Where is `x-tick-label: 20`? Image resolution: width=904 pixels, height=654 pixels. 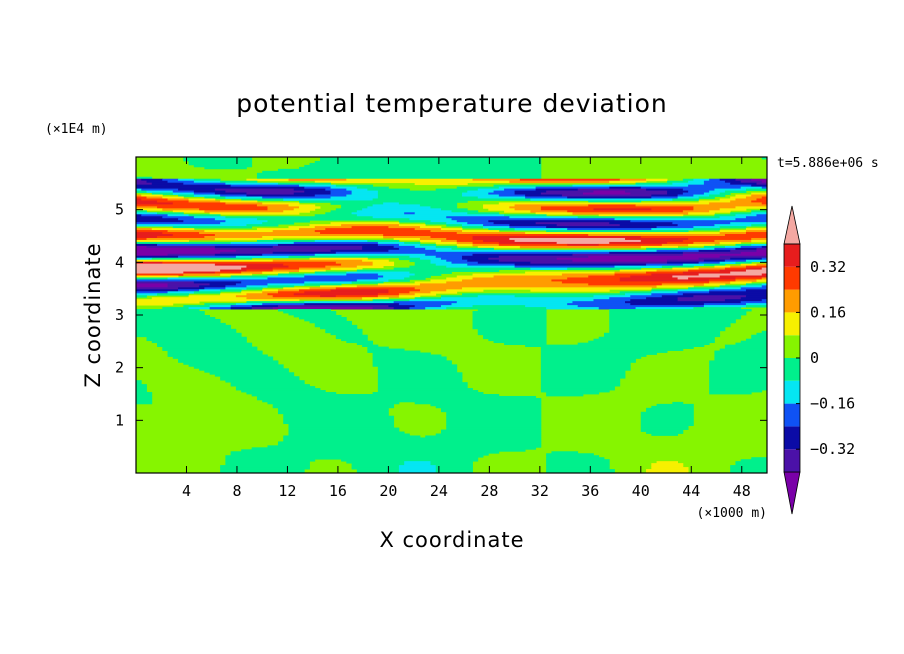 x-tick-label: 20 is located at coordinates (388, 491).